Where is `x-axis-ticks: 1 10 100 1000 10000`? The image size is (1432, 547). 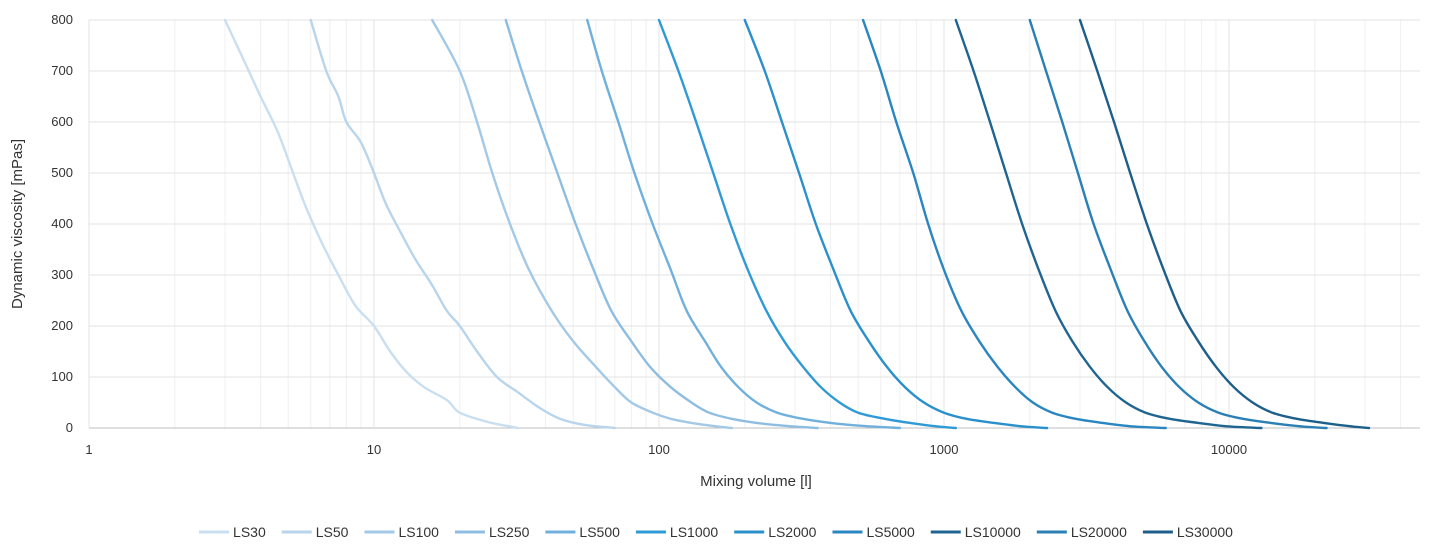
x-axis-ticks: 1 10 100 1000 10000 is located at coordinates (666, 449).